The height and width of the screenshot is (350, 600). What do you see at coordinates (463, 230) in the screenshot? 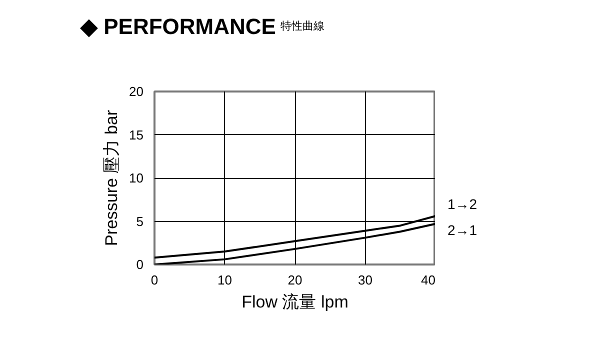
I see `series-label: 2→1` at bounding box center [463, 230].